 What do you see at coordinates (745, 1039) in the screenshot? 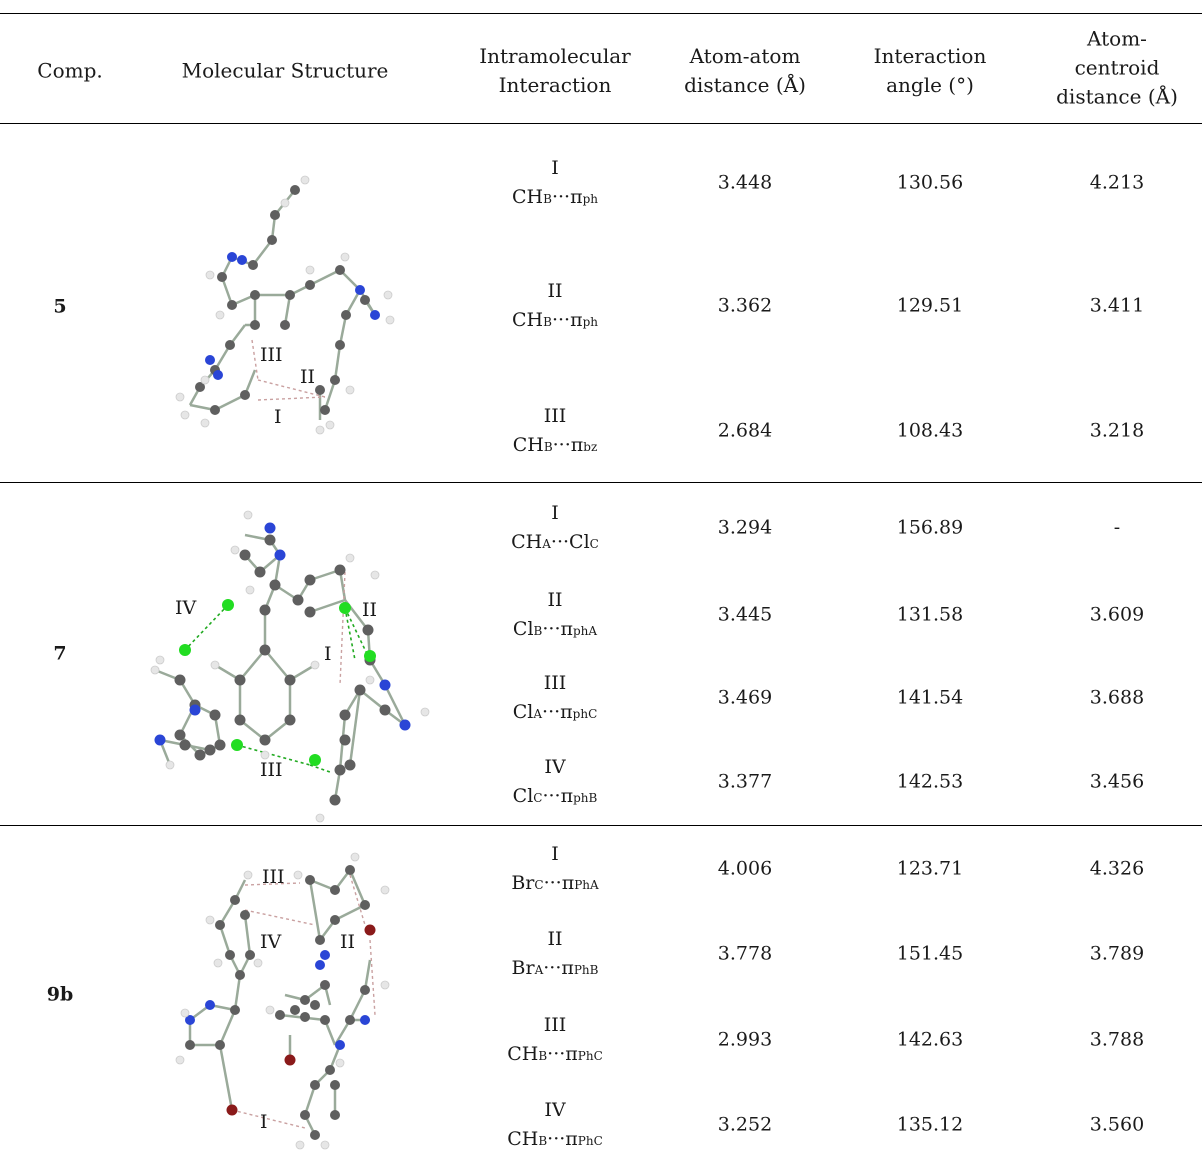
I see `atom-atom-distance: 2.993` at bounding box center [745, 1039].